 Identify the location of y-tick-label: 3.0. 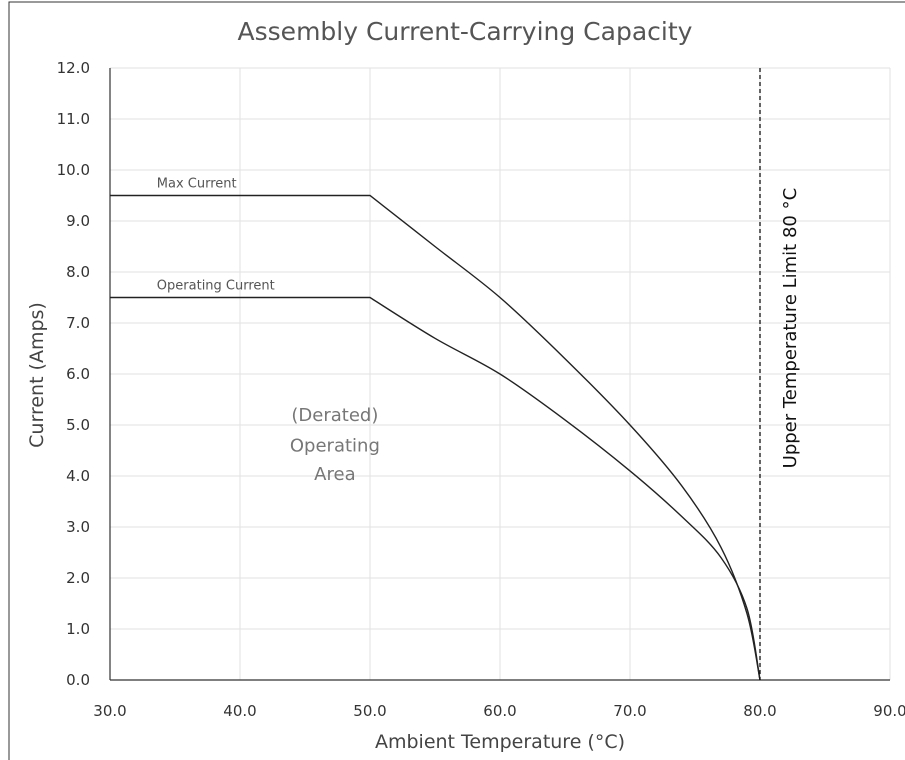
(78, 527).